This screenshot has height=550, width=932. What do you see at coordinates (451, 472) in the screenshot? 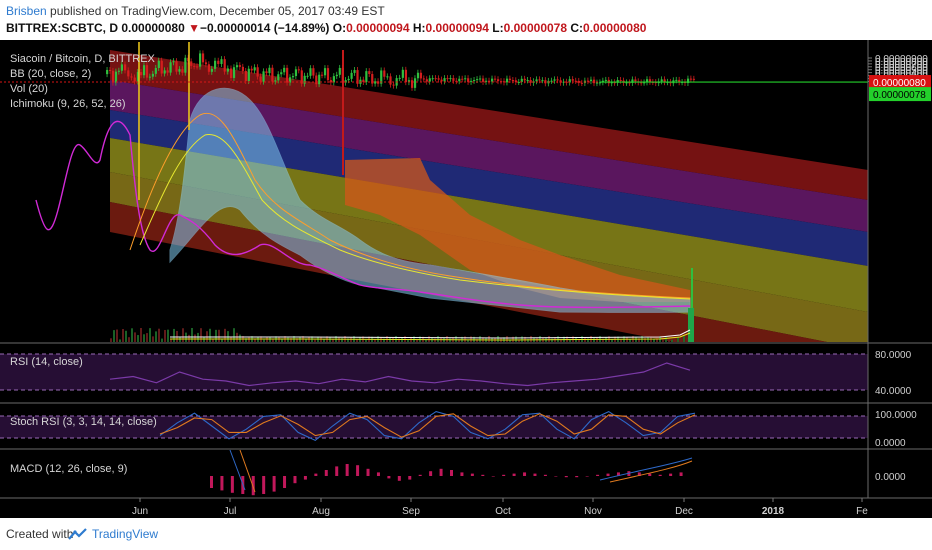
I see `macd-pane` at bounding box center [451, 472].